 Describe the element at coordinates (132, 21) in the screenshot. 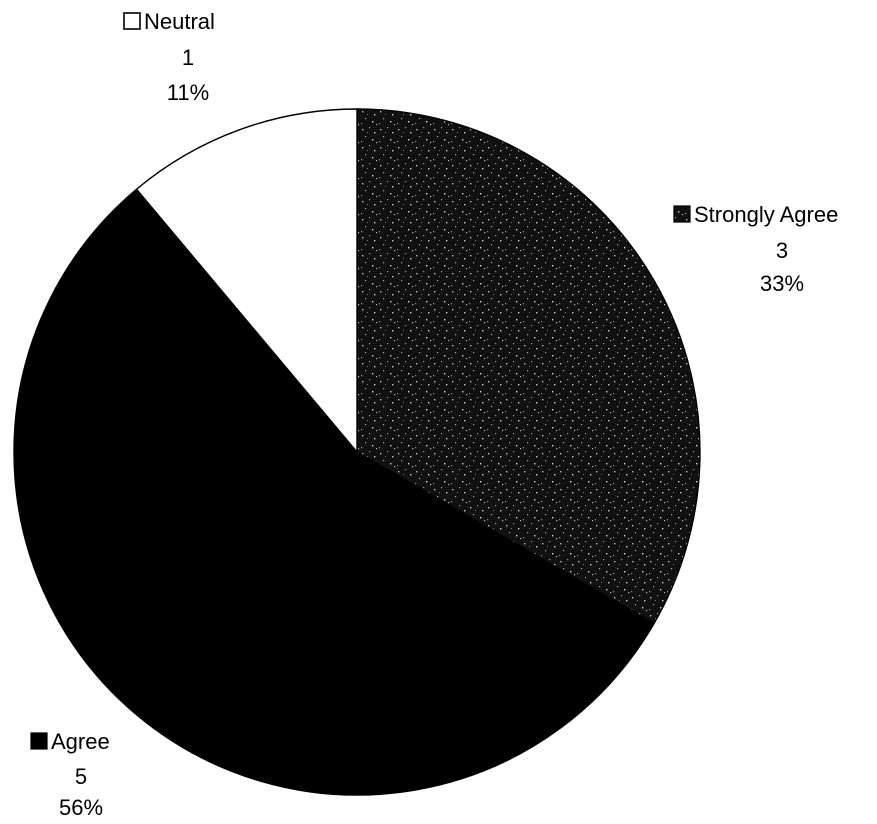

I see `hollow-square-icon` at that location.